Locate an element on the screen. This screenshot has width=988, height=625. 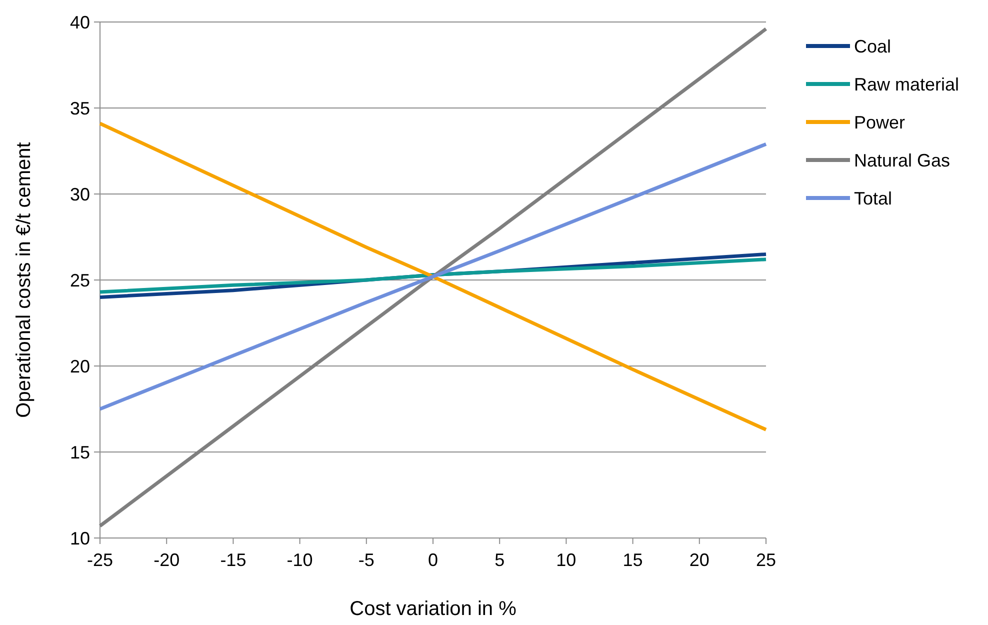
y-tick-label: 10 is located at coordinates (80, 538).